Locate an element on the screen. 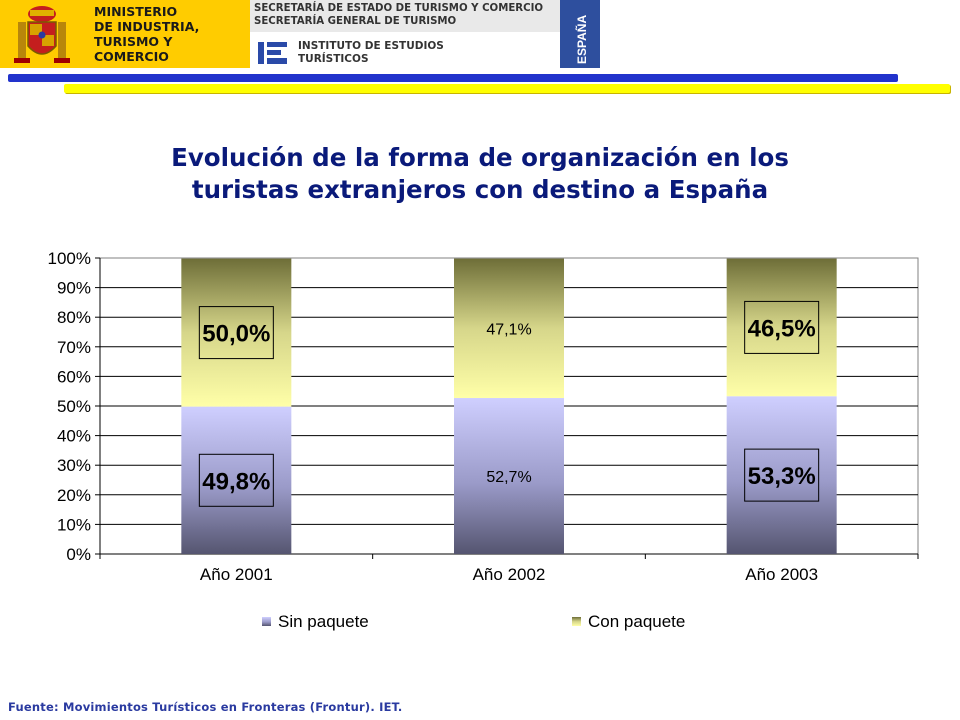 The image size is (960, 720). secretariat-shade is located at coordinates (405, 16).